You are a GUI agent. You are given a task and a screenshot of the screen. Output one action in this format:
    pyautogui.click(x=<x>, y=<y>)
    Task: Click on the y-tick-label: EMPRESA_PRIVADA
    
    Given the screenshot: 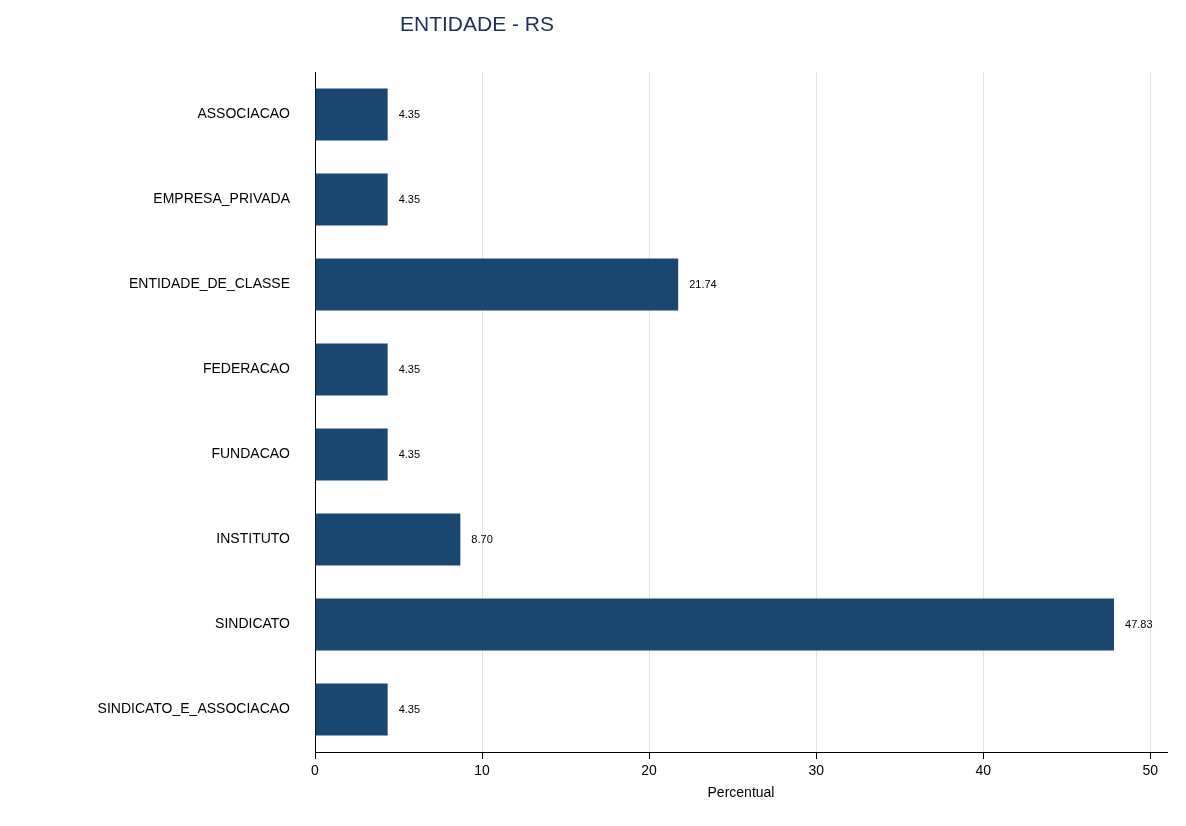 What is the action you would take?
    pyautogui.click(x=222, y=198)
    